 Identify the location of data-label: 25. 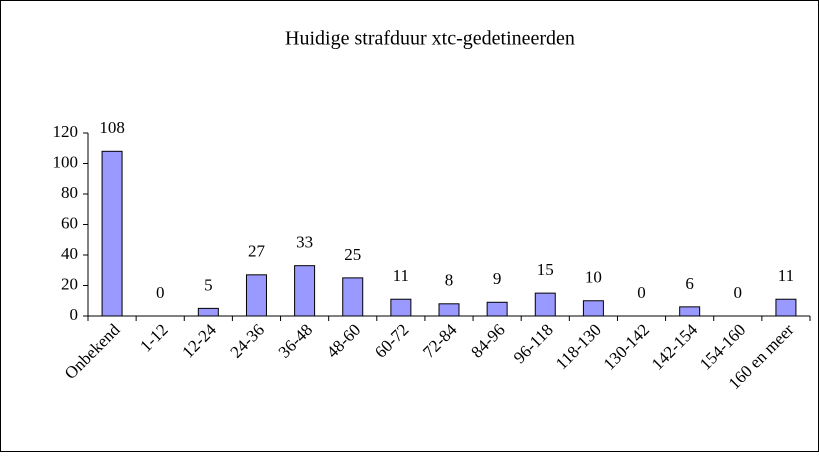
(352, 254).